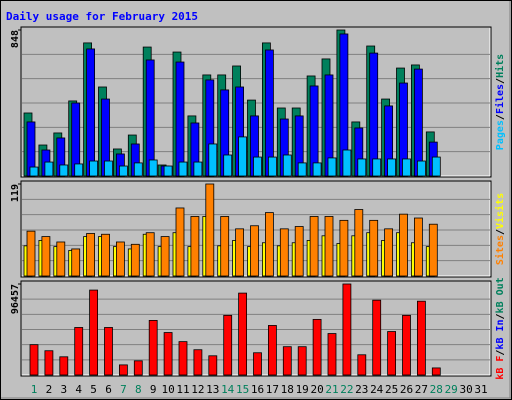 This screenshot has height=400, width=512. I want to click on legend: kB F/kB In/kB Out, so click(500, 328).